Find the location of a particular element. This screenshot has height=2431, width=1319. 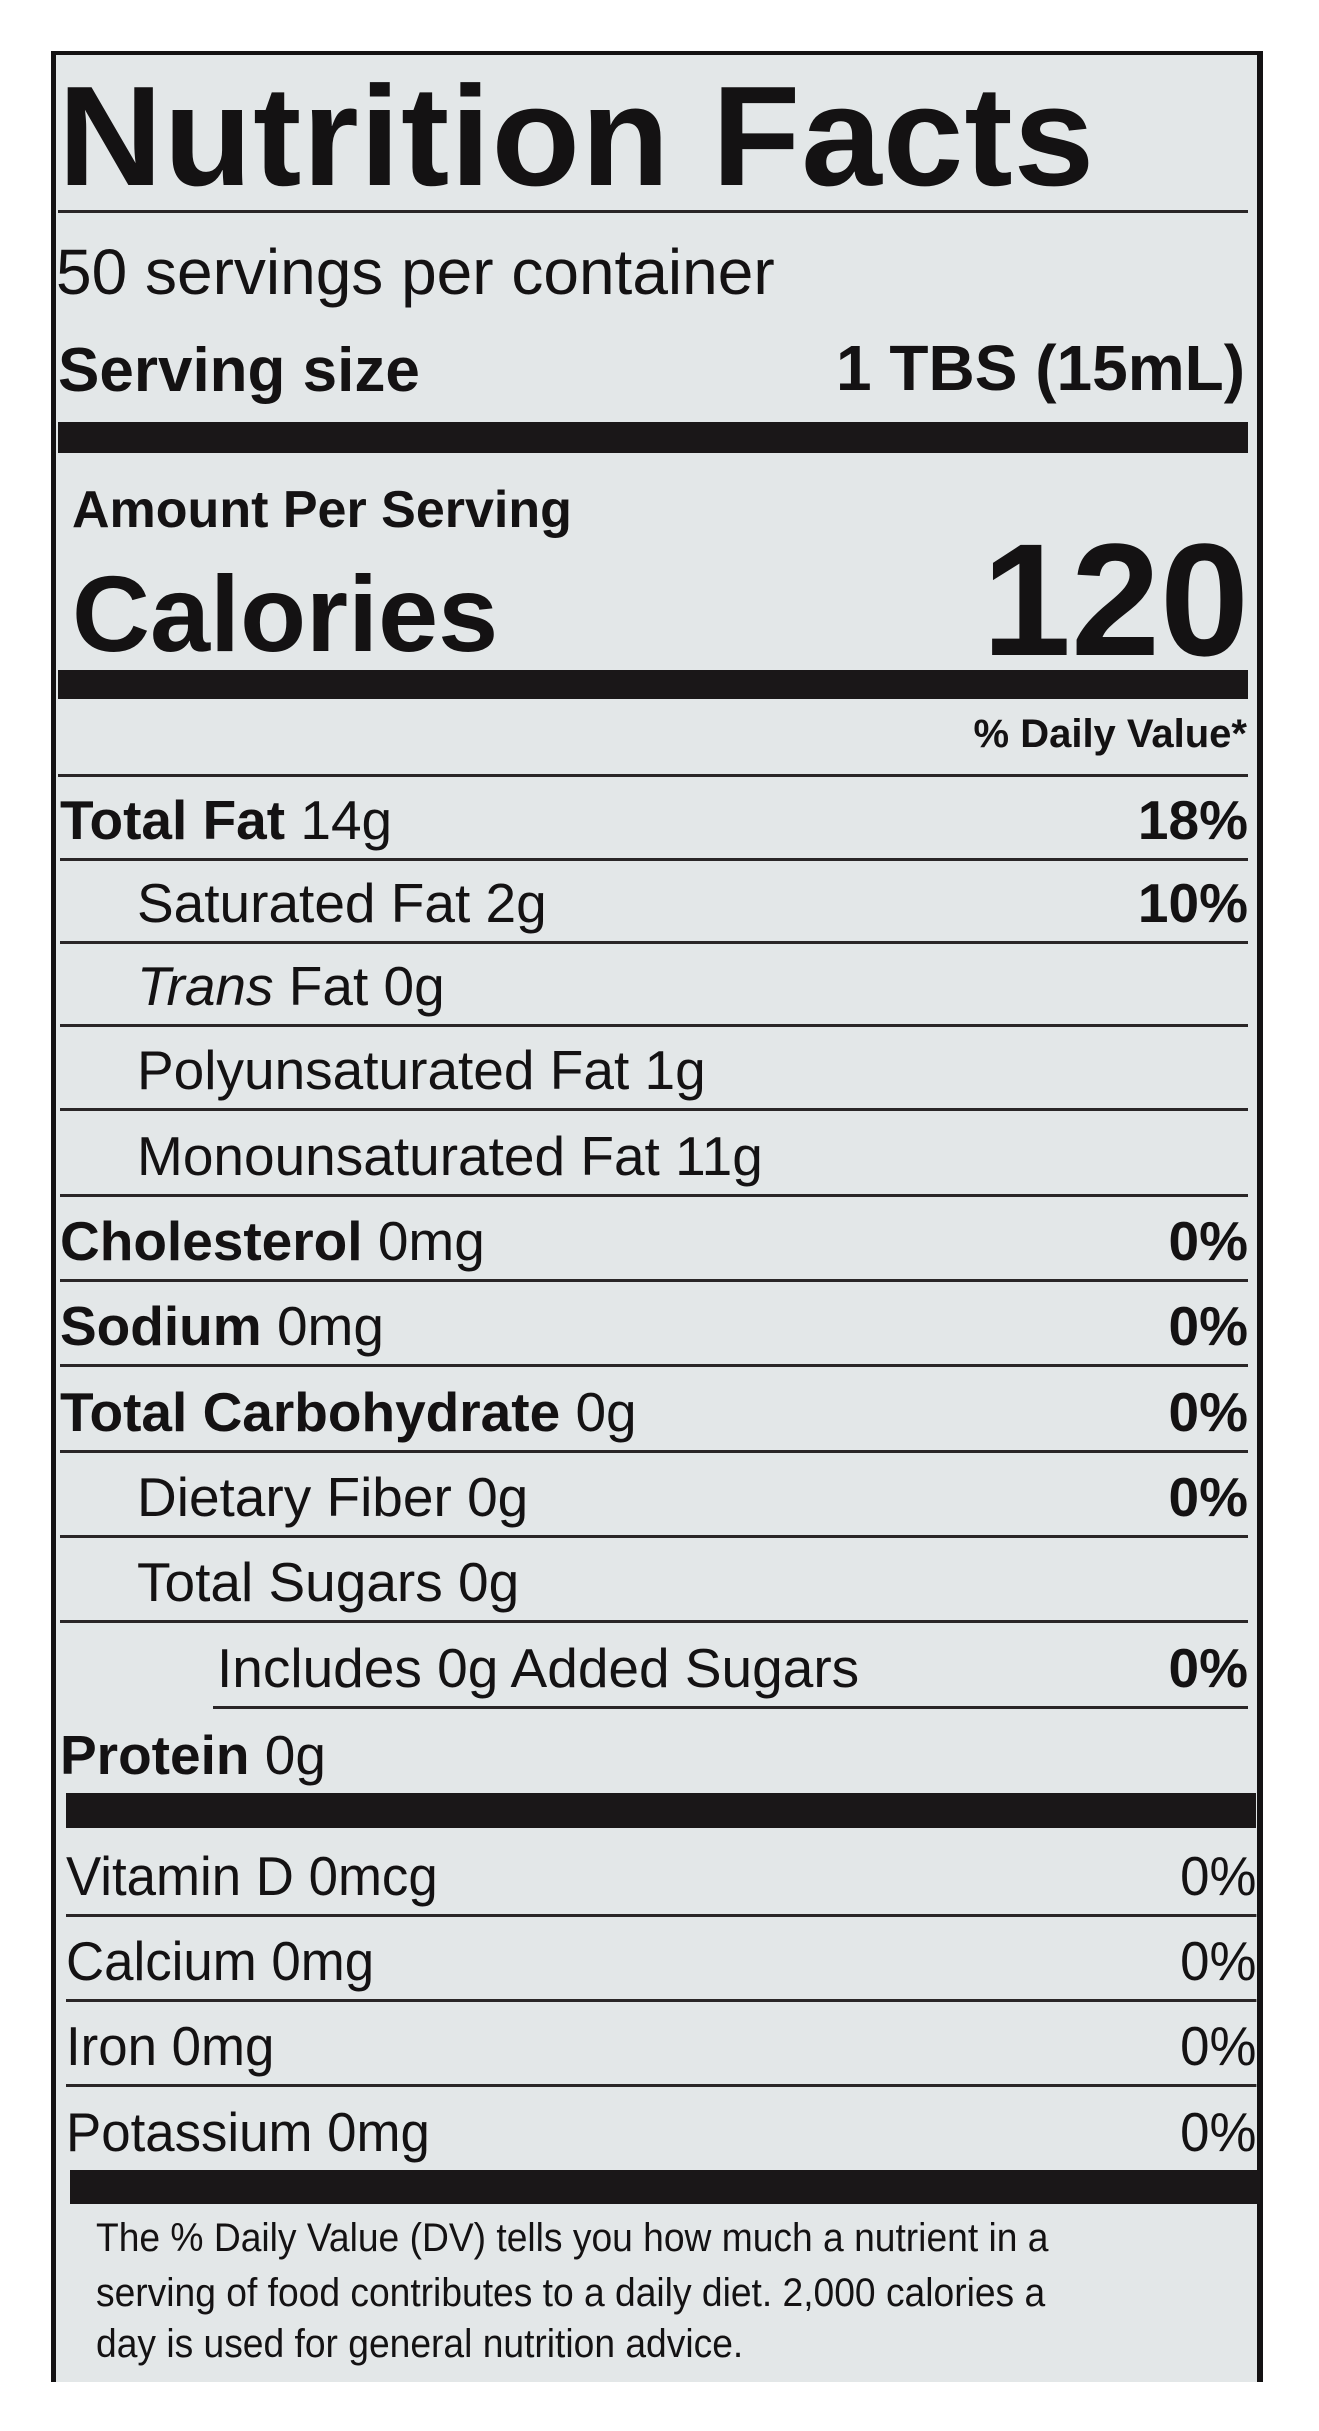

nutrient-row: Trans Fat 0g is located at coordinates (654, 985).